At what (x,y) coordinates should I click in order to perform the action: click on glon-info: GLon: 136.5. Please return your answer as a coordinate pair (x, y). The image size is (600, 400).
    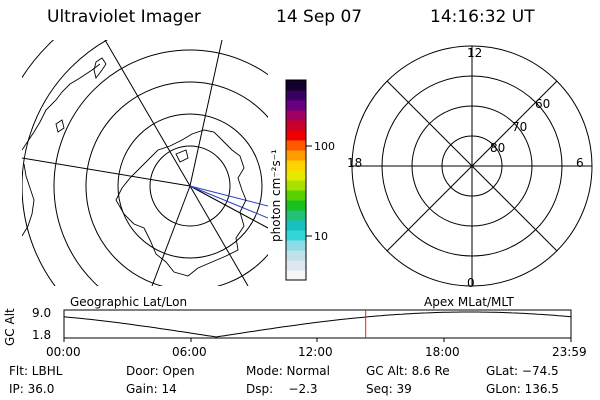
    Looking at the image, I should click on (522, 389).